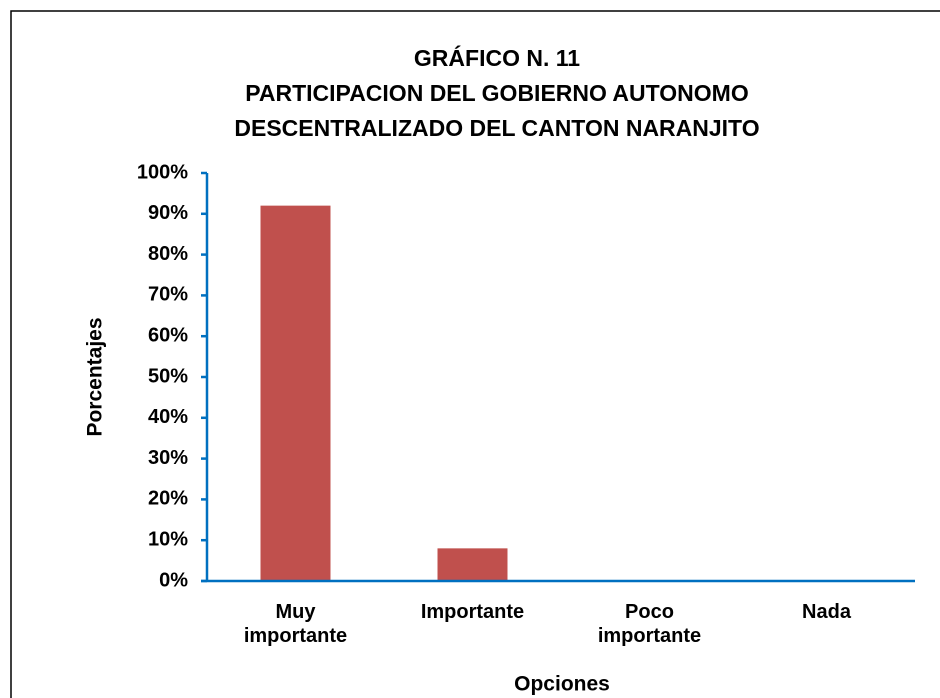 The width and height of the screenshot is (940, 698). I want to click on chart-title: GRÁFICO N. 11, so click(497, 57).